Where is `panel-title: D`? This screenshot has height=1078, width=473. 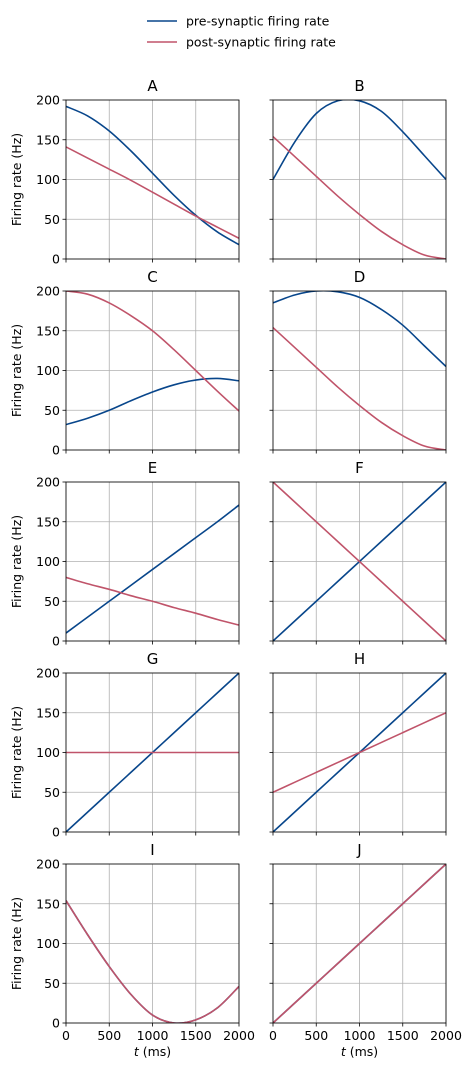 panel-title: D is located at coordinates (360, 277).